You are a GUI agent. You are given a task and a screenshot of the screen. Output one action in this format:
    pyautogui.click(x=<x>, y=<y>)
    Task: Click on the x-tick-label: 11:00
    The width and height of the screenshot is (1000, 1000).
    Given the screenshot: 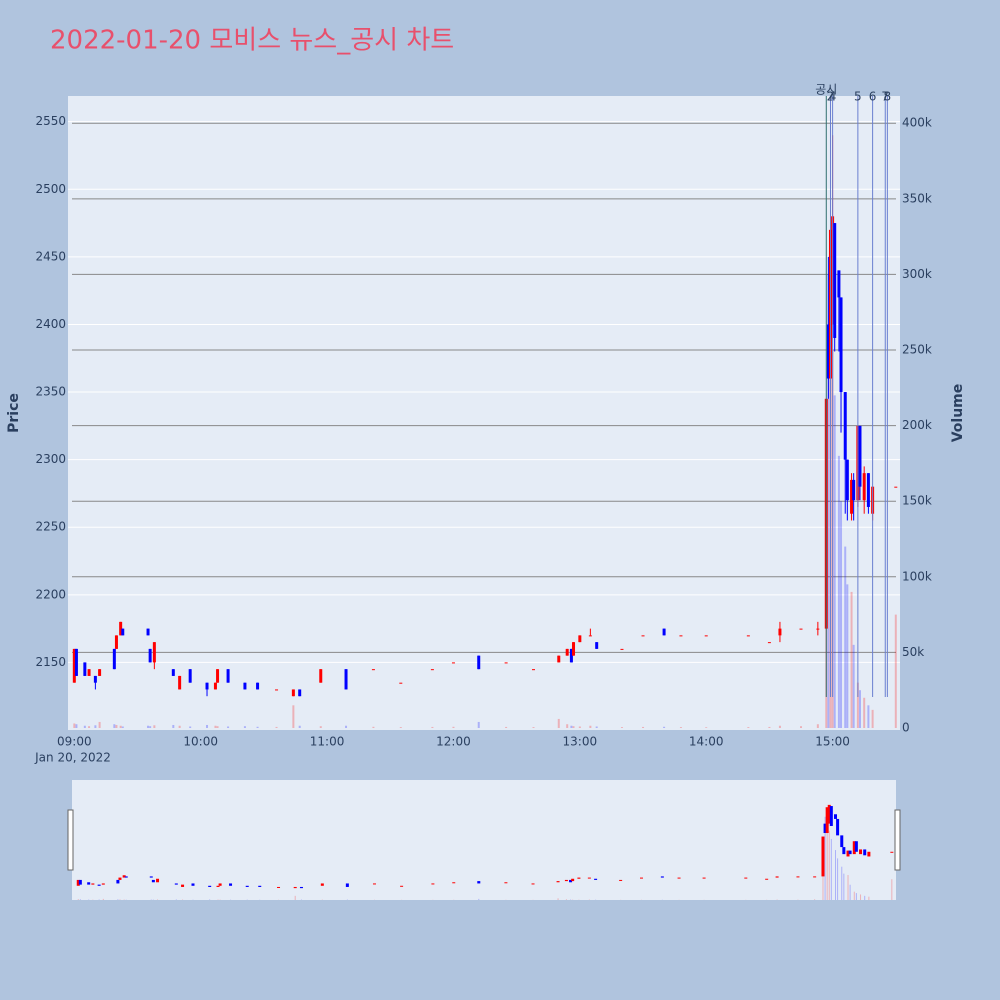 What is the action you would take?
    pyautogui.click(x=327, y=742)
    